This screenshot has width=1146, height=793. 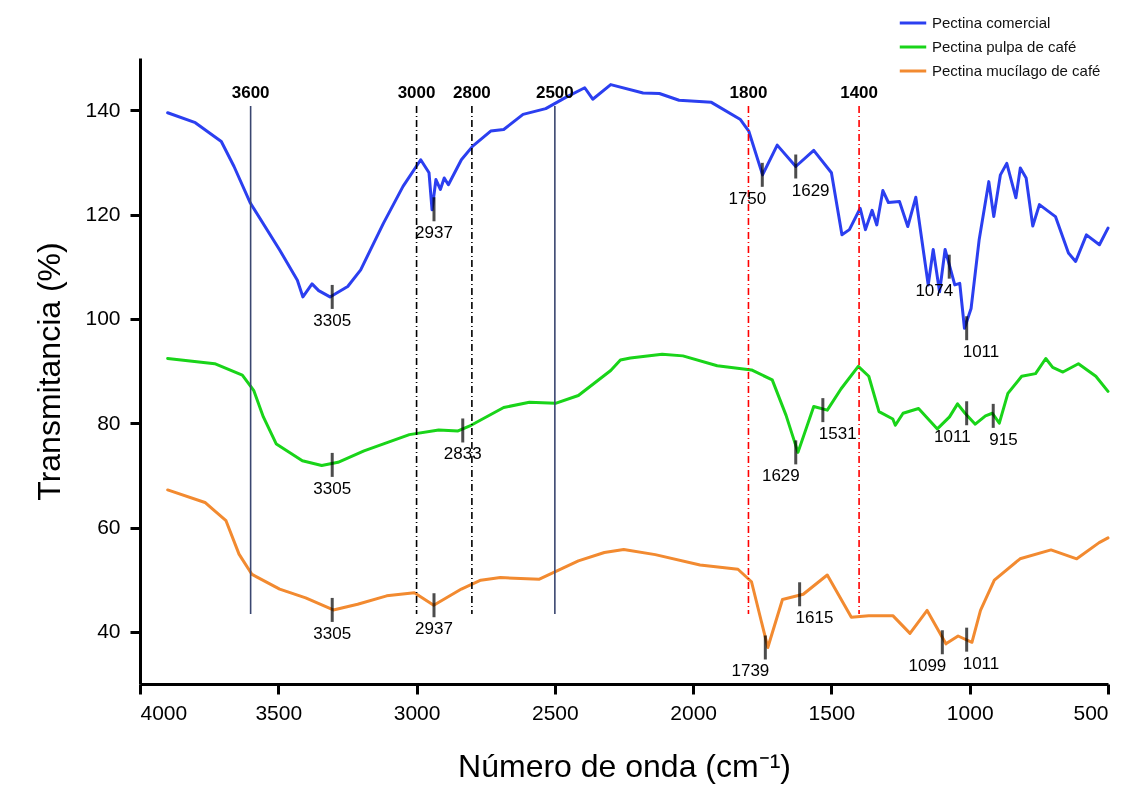 I want to click on y-axis-title: Transmitancia (%), so click(x=49, y=371).